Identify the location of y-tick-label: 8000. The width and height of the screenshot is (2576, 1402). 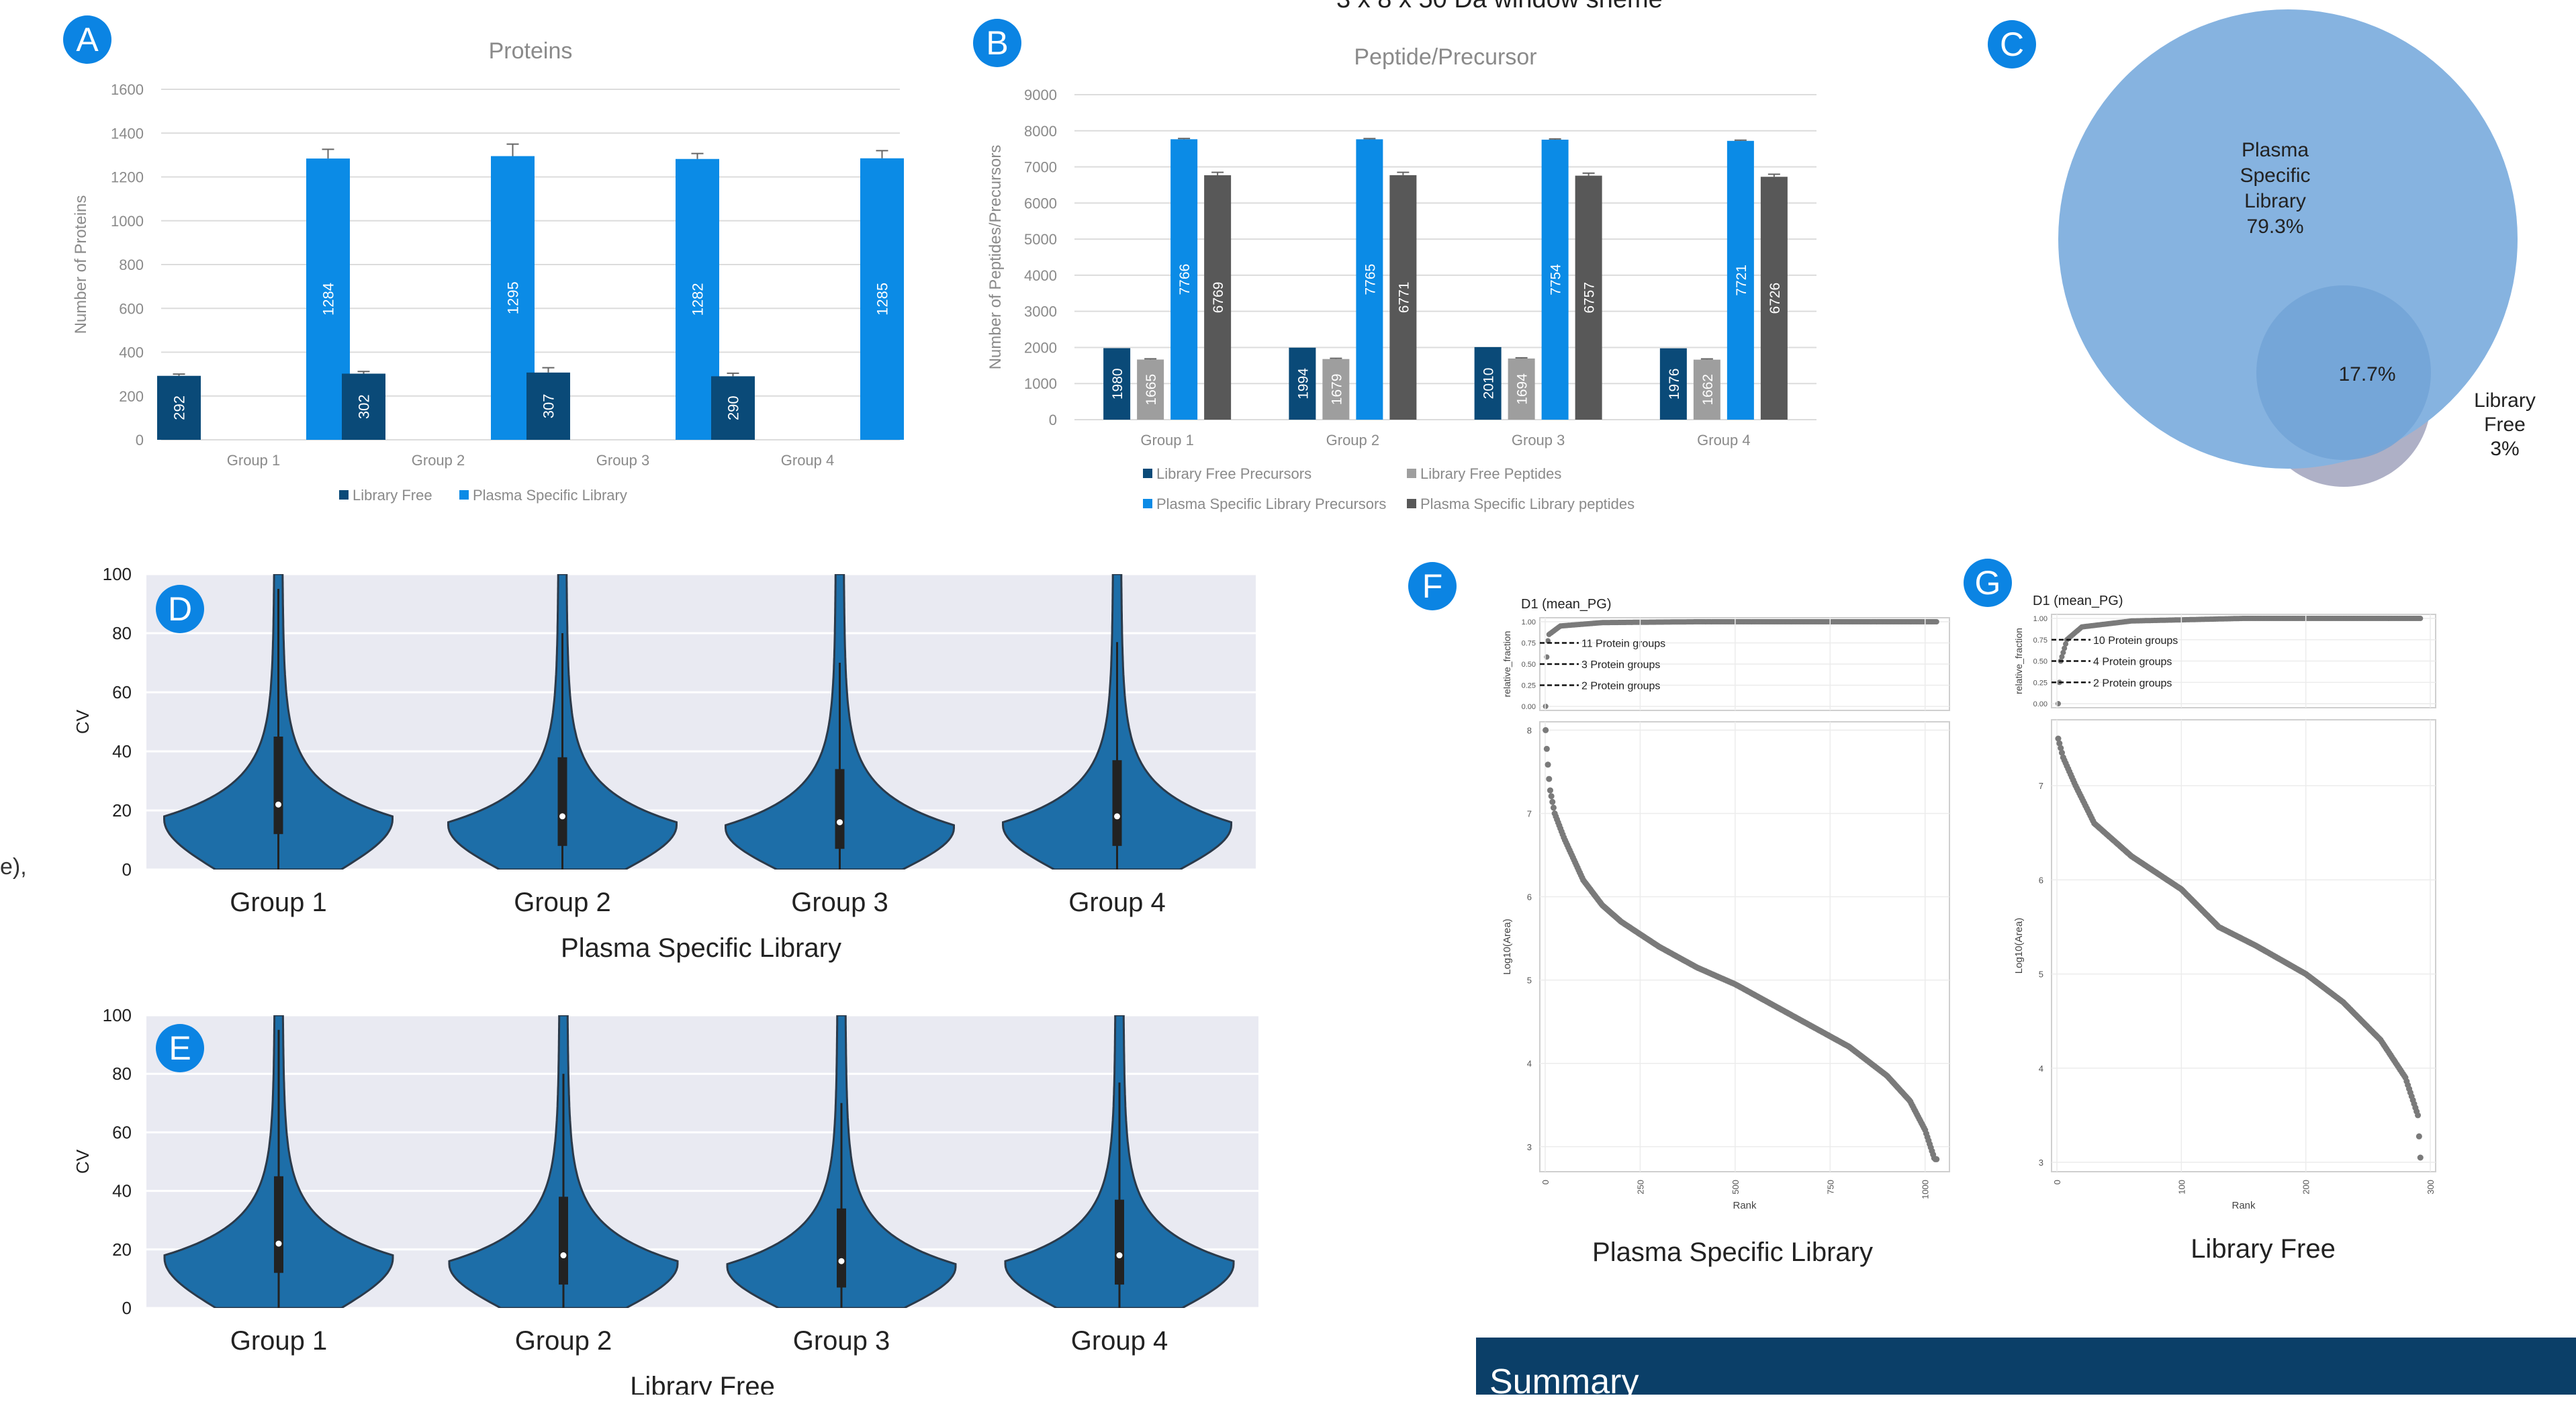
(1040, 131).